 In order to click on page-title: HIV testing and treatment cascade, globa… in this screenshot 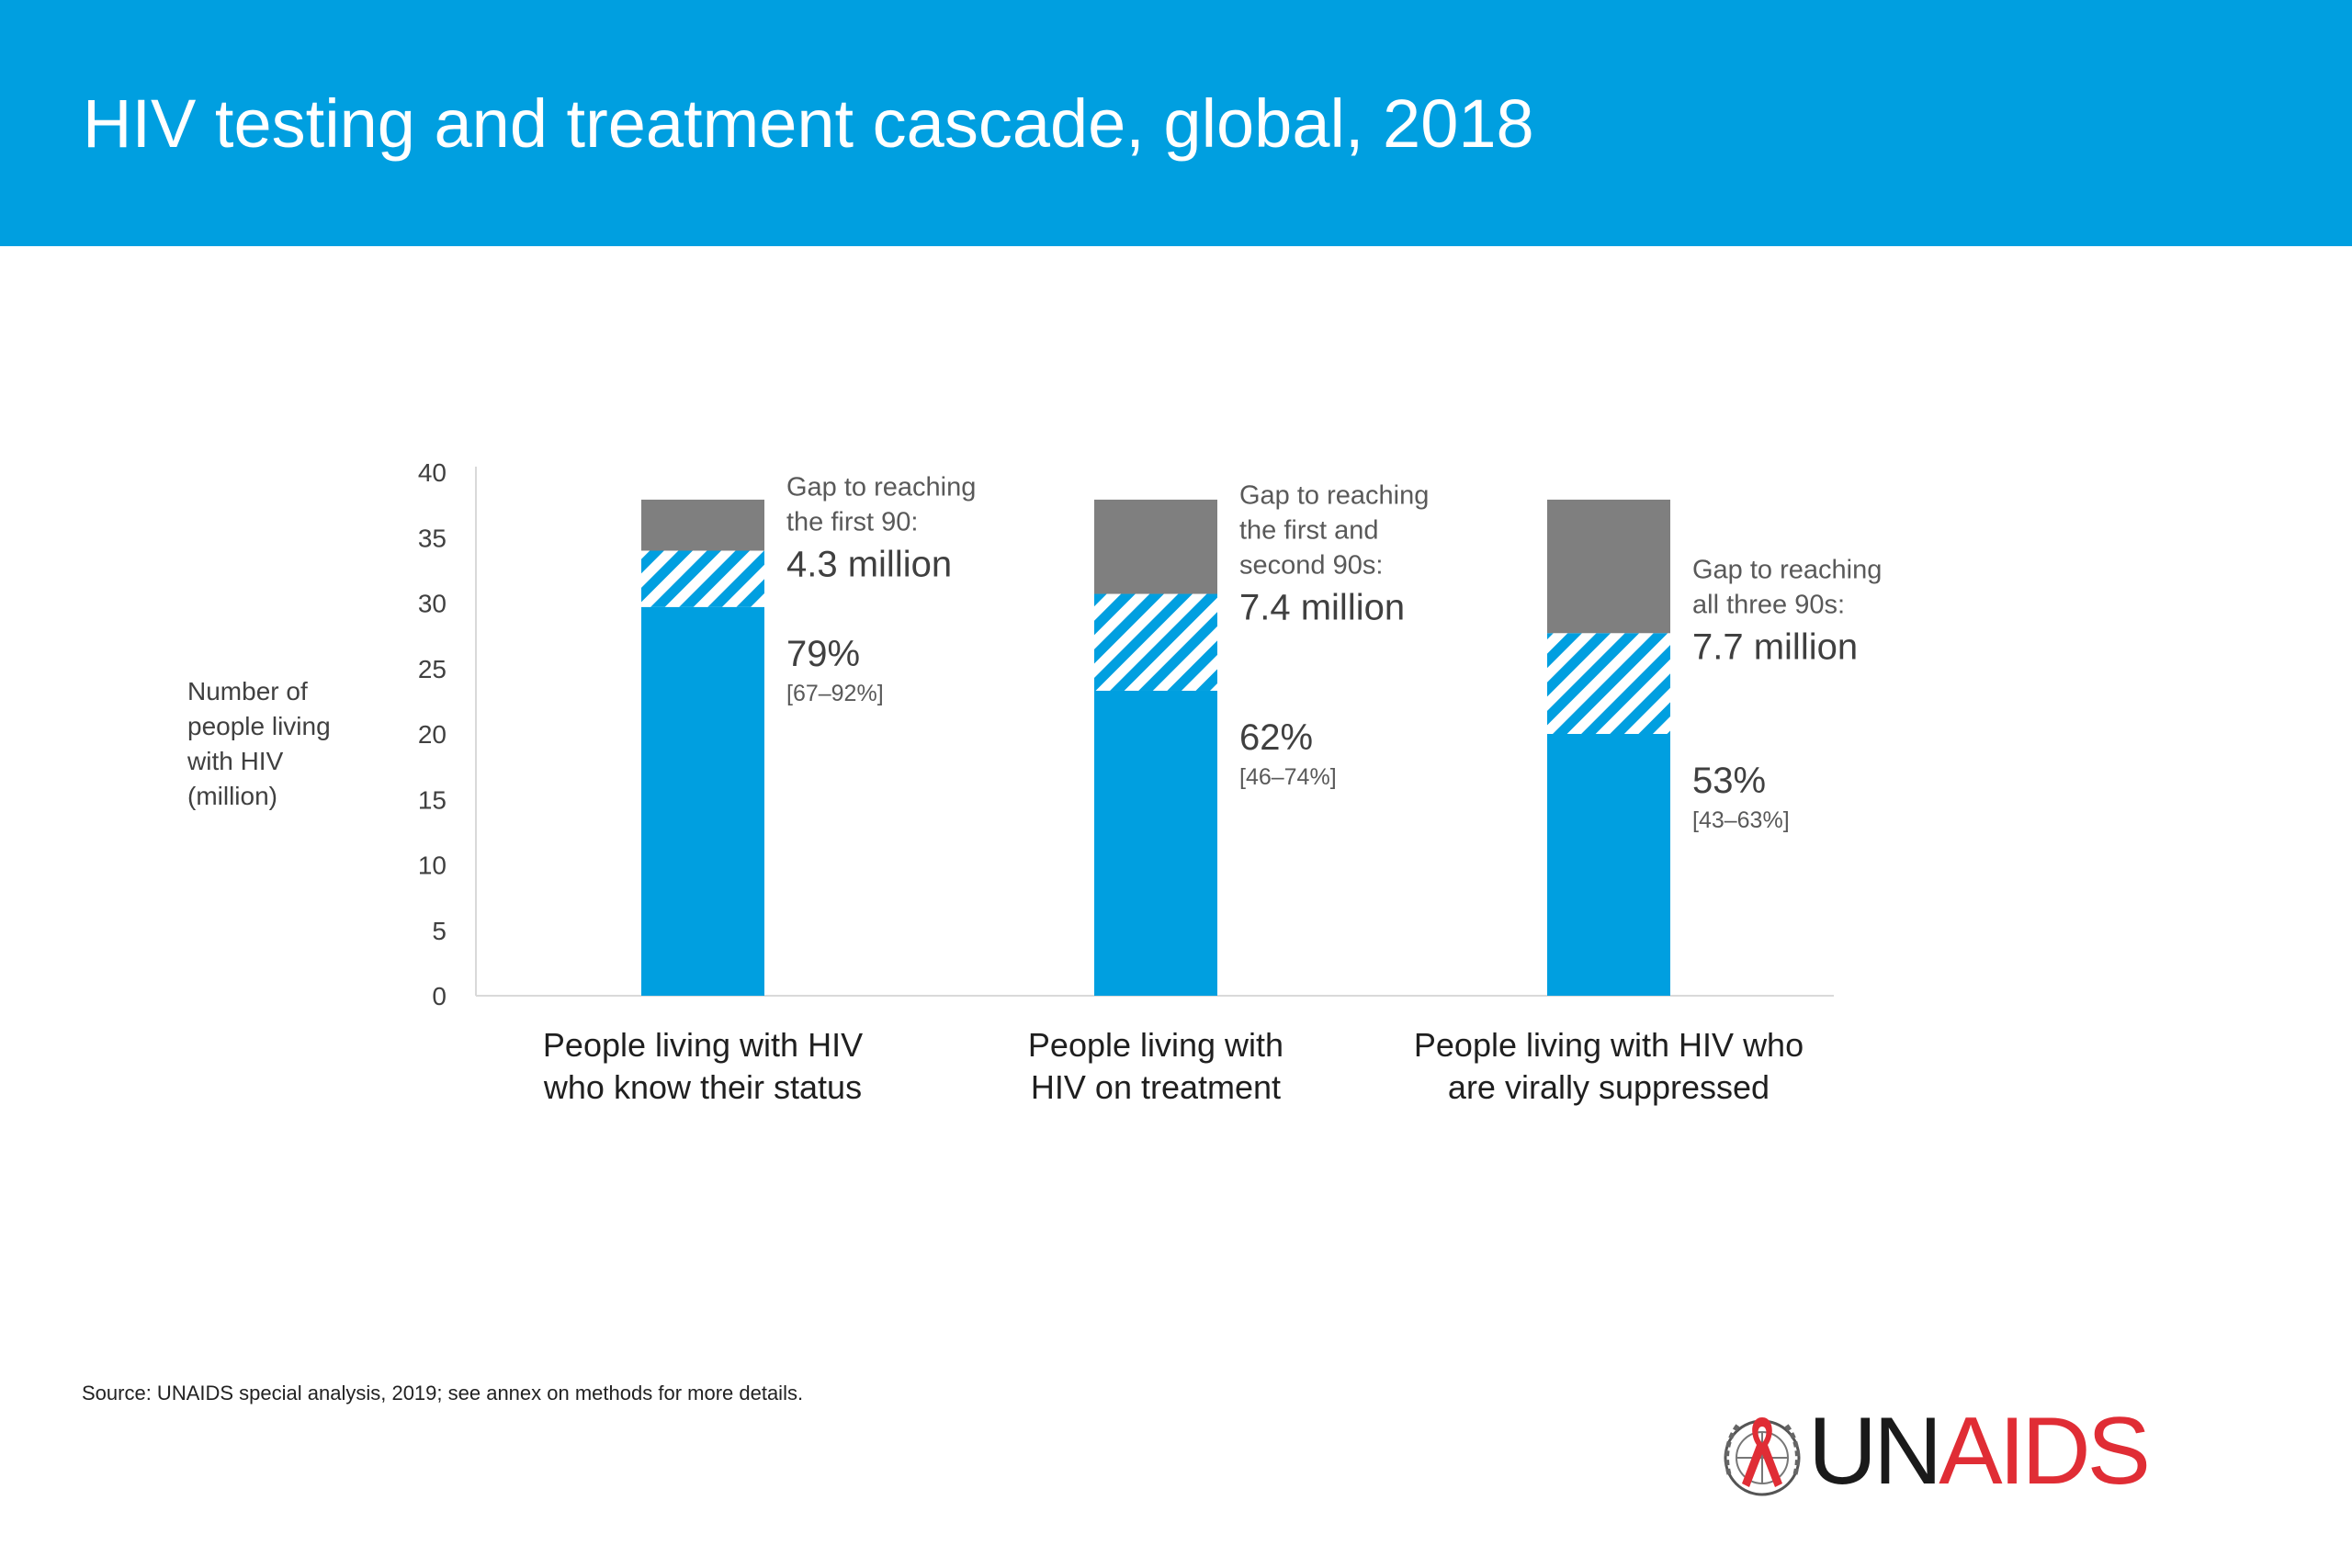, I will do `click(809, 123)`.